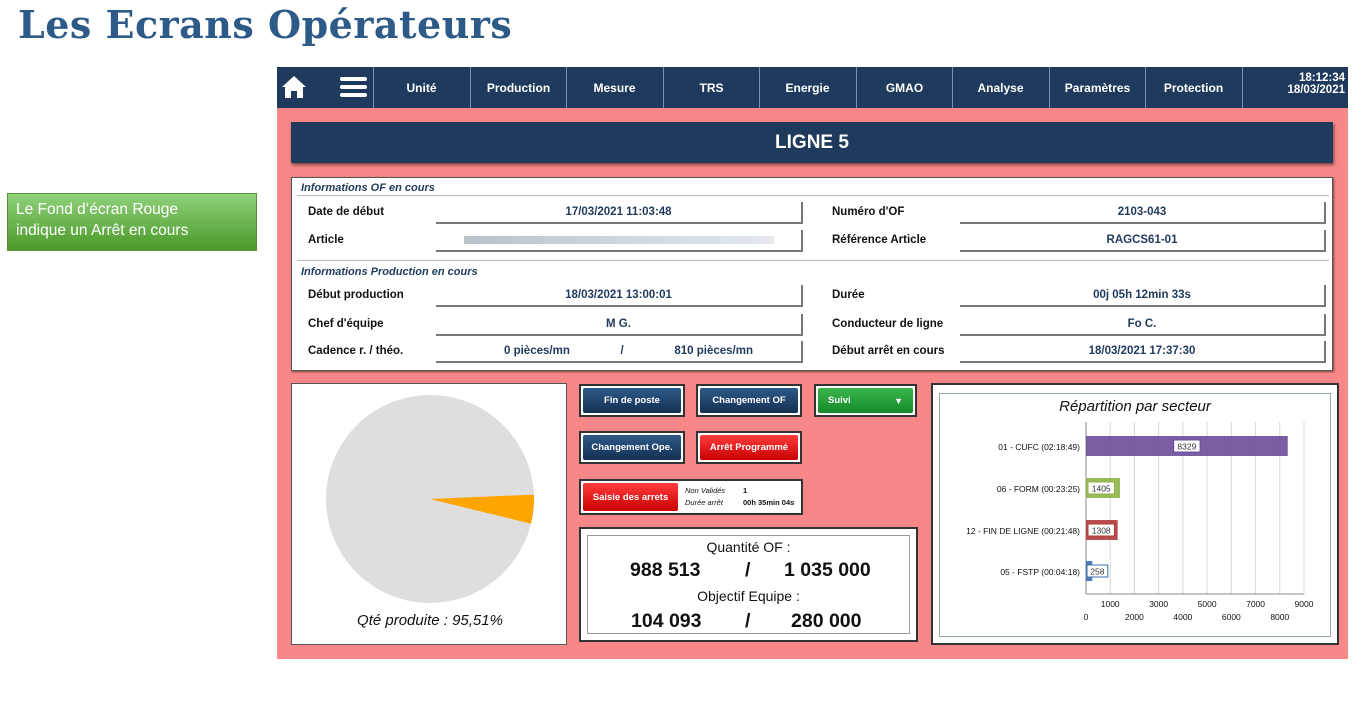  I want to click on arret-programme-button: Arrêt Programmé, so click(749, 447).